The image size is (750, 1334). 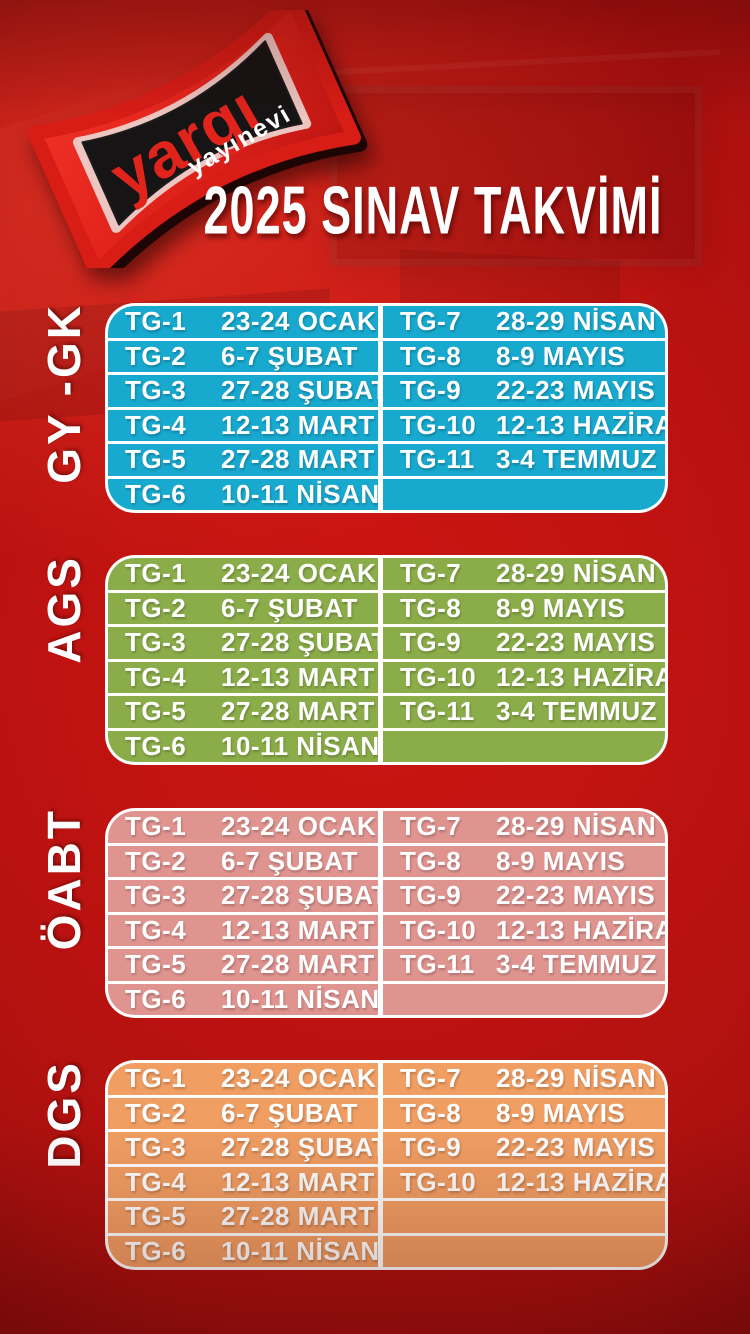 I want to click on section-label-text: DGS, so click(x=64, y=1114).